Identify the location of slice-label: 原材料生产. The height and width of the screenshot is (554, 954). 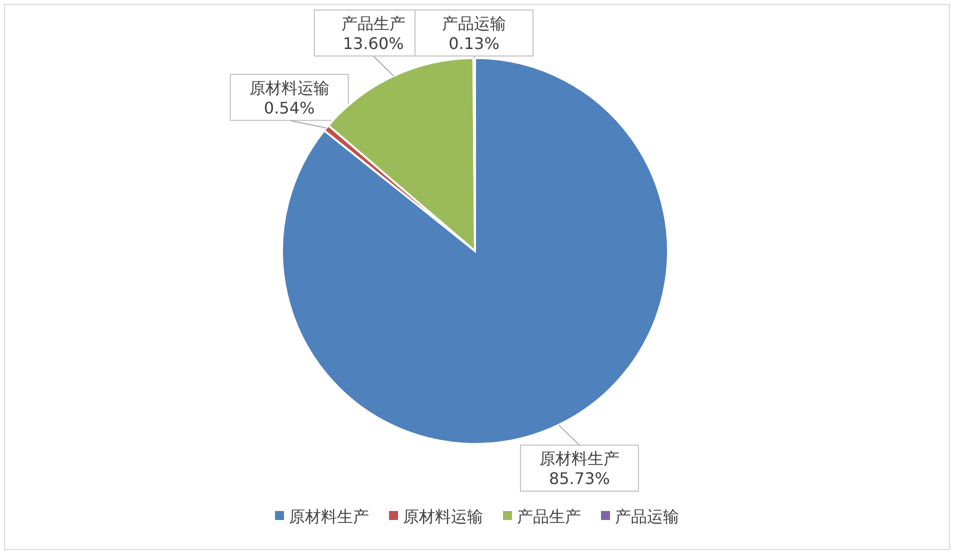
(579, 458).